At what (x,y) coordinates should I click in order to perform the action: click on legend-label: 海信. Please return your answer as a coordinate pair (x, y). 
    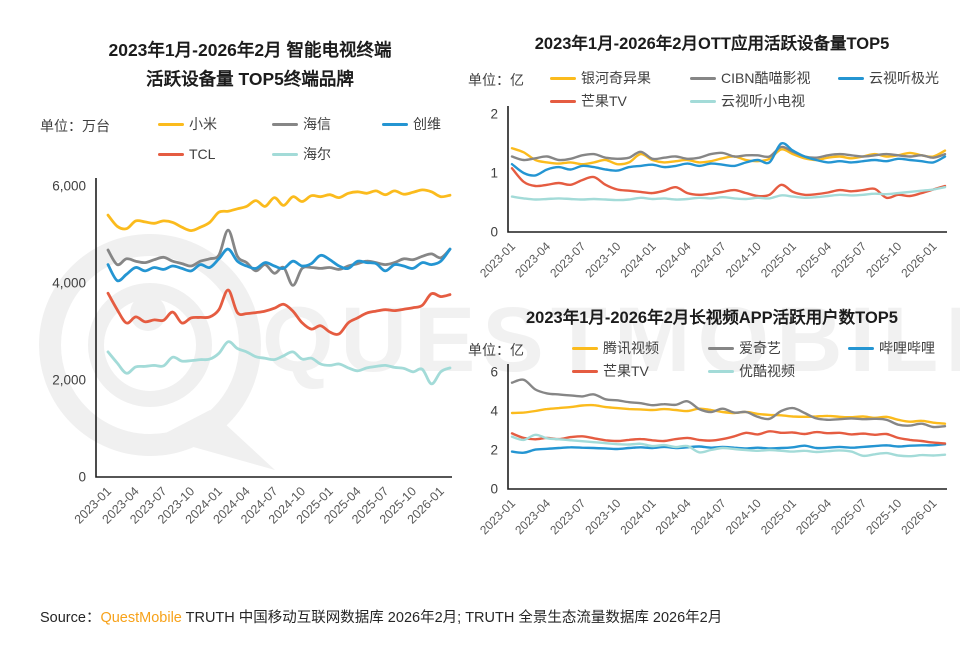
    Looking at the image, I should click on (317, 124).